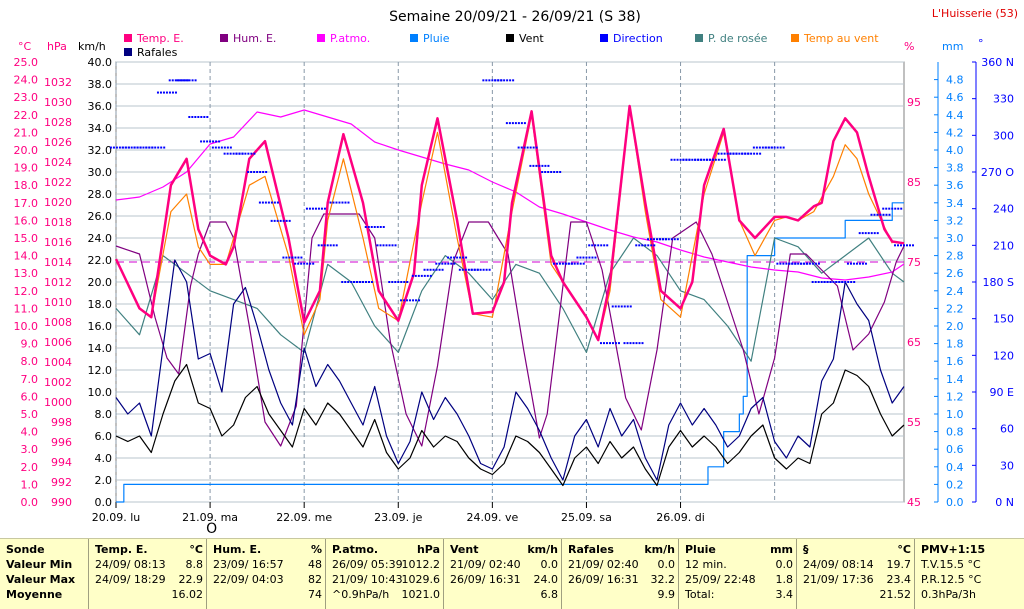 The image size is (1024, 609). I want to click on stats-row-label-text: Valeur Max, so click(41, 579).